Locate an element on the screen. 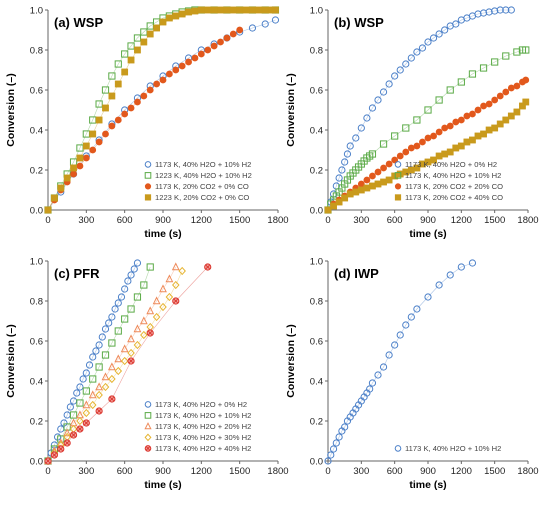 The width and height of the screenshot is (550, 505). x-axis-title: time (s) is located at coordinates (427, 234).